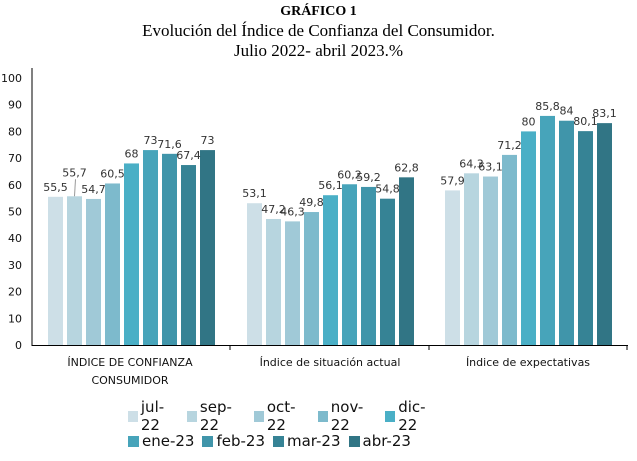  What do you see at coordinates (15, 318) in the screenshot?
I see `y-tick-label: 10` at bounding box center [15, 318].